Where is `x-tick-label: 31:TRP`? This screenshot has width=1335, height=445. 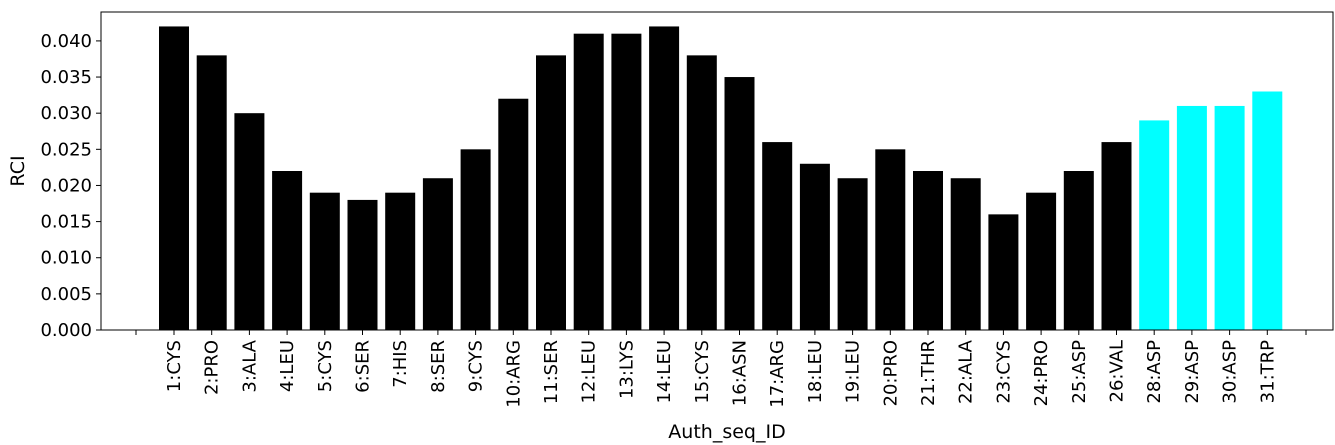
x-tick-label: 31:TRP is located at coordinates (1267, 371).